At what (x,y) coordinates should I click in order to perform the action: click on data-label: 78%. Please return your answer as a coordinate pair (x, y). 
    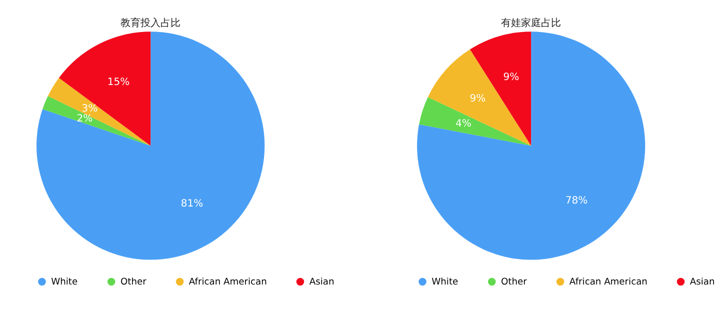
    Looking at the image, I should click on (576, 200).